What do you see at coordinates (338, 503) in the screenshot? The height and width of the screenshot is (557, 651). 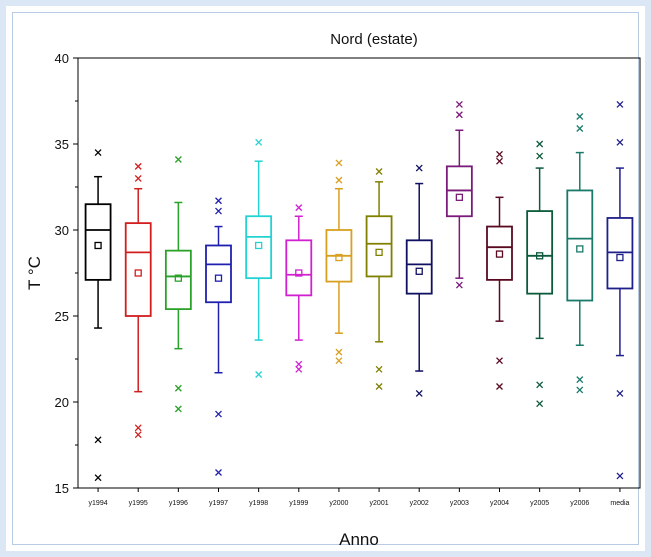 I see `x-tick-label: y2000` at bounding box center [338, 503].